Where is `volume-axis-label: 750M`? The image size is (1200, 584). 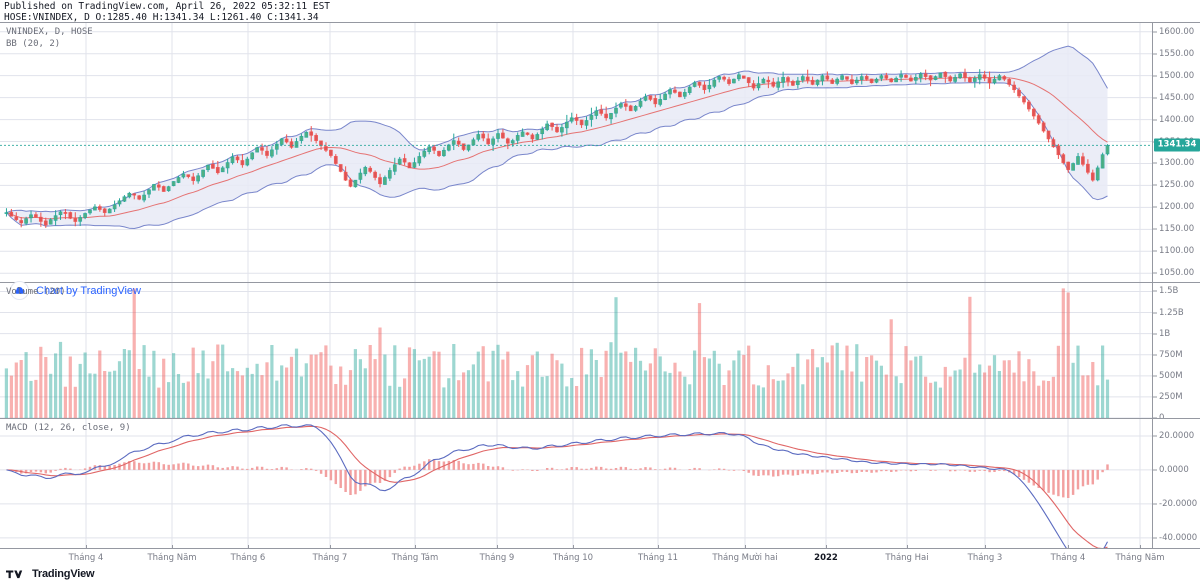
volume-axis-label: 750M is located at coordinates (1171, 354).